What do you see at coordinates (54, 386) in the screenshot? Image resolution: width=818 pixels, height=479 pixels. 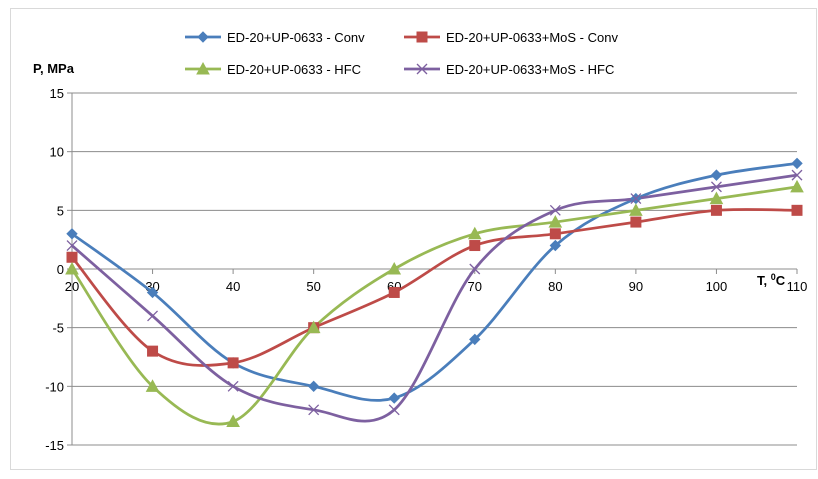 I see `y-tick-label: -10` at bounding box center [54, 386].